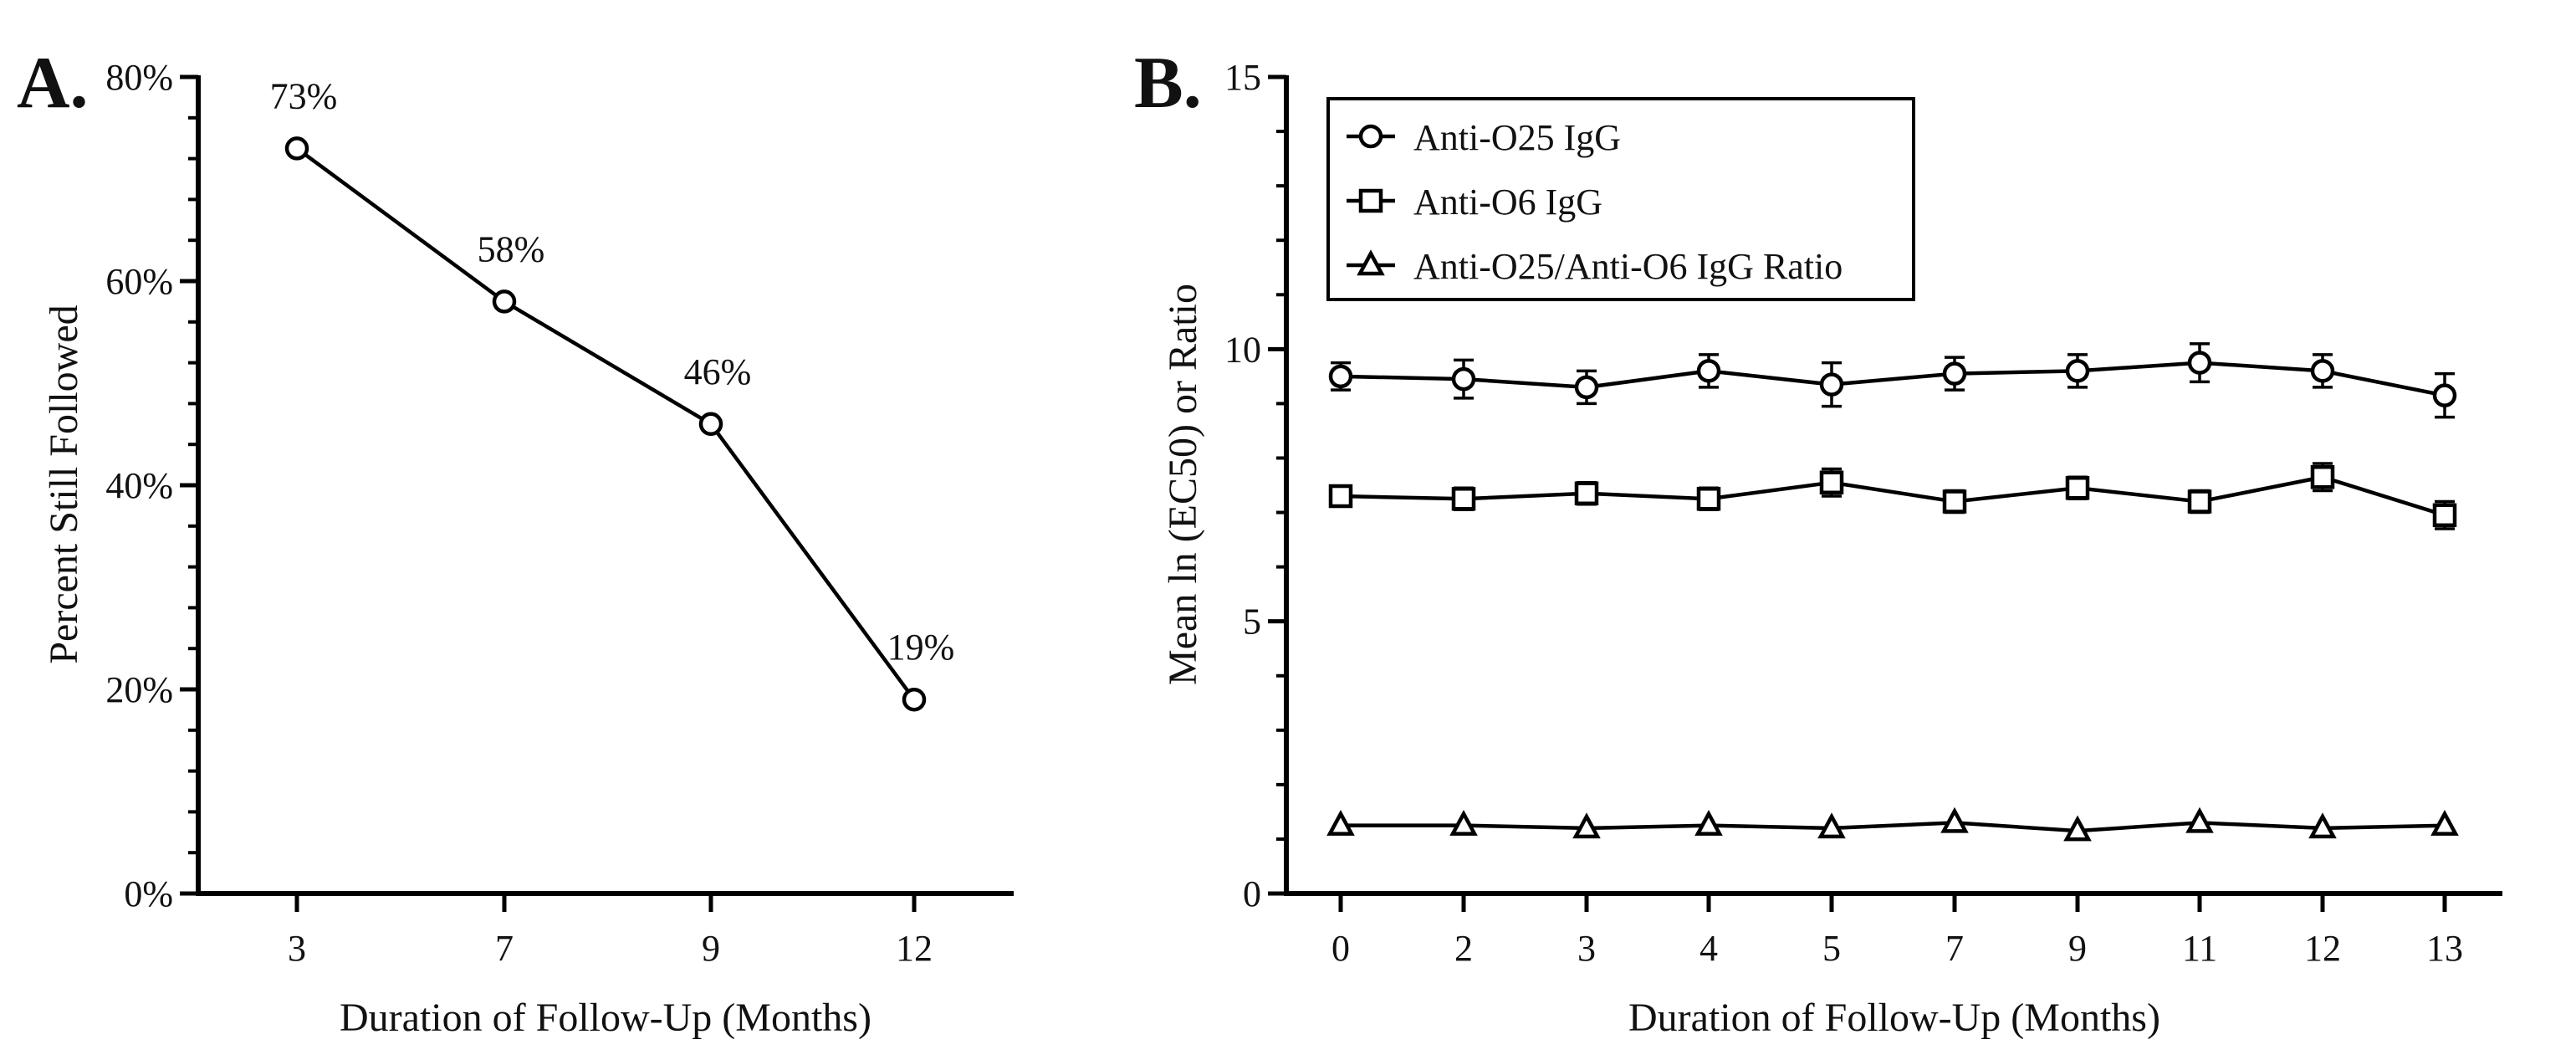 Image resolution: width=2576 pixels, height=1060 pixels. What do you see at coordinates (921, 647) in the screenshot?
I see `data-label: 19%` at bounding box center [921, 647].